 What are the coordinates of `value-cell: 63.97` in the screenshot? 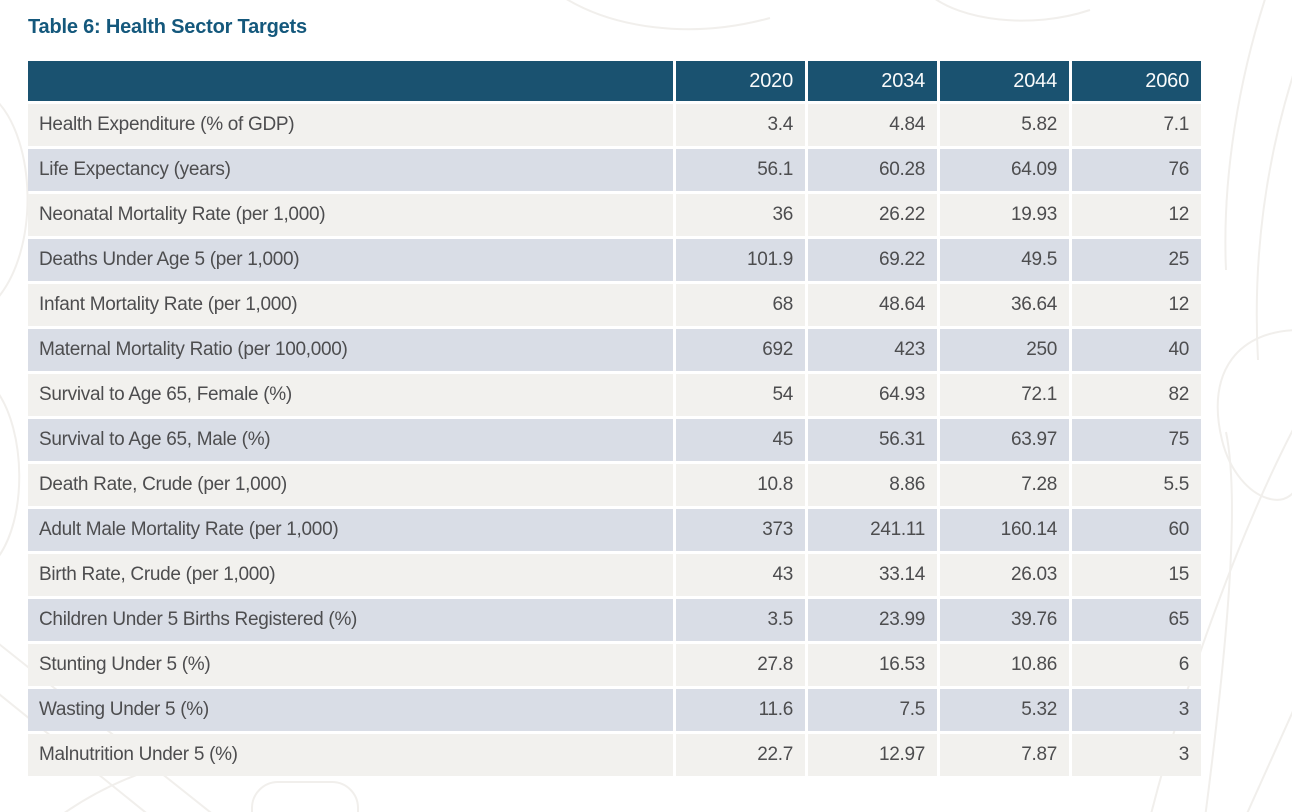 It's located at (1004, 440).